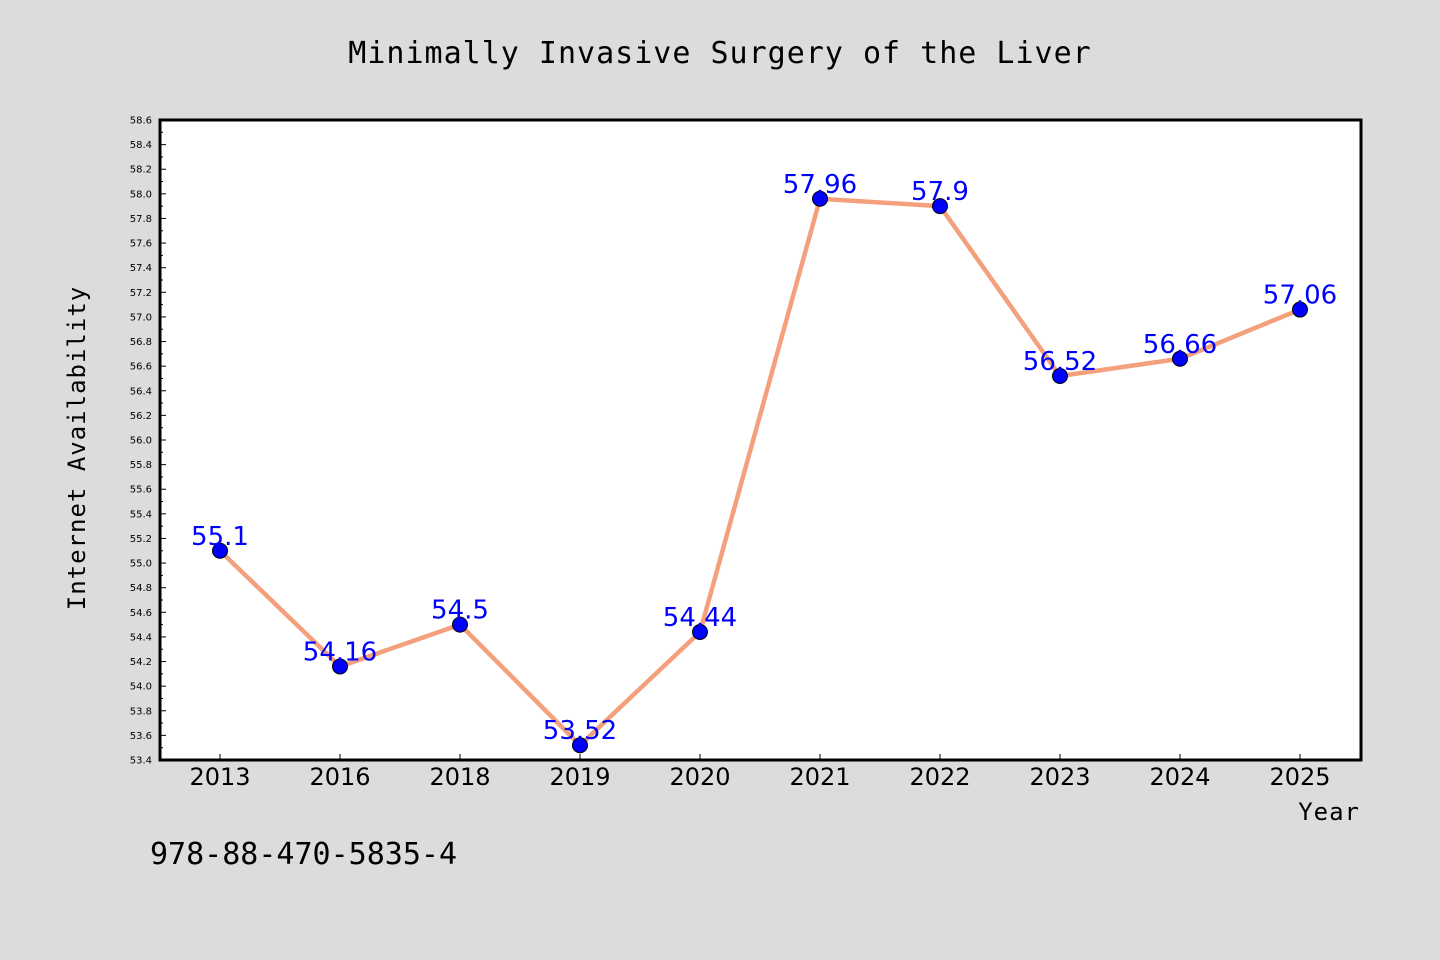 This screenshot has width=1440, height=960. Describe the element at coordinates (141, 391) in the screenshot. I see `y-tick-label: 56.4` at that location.